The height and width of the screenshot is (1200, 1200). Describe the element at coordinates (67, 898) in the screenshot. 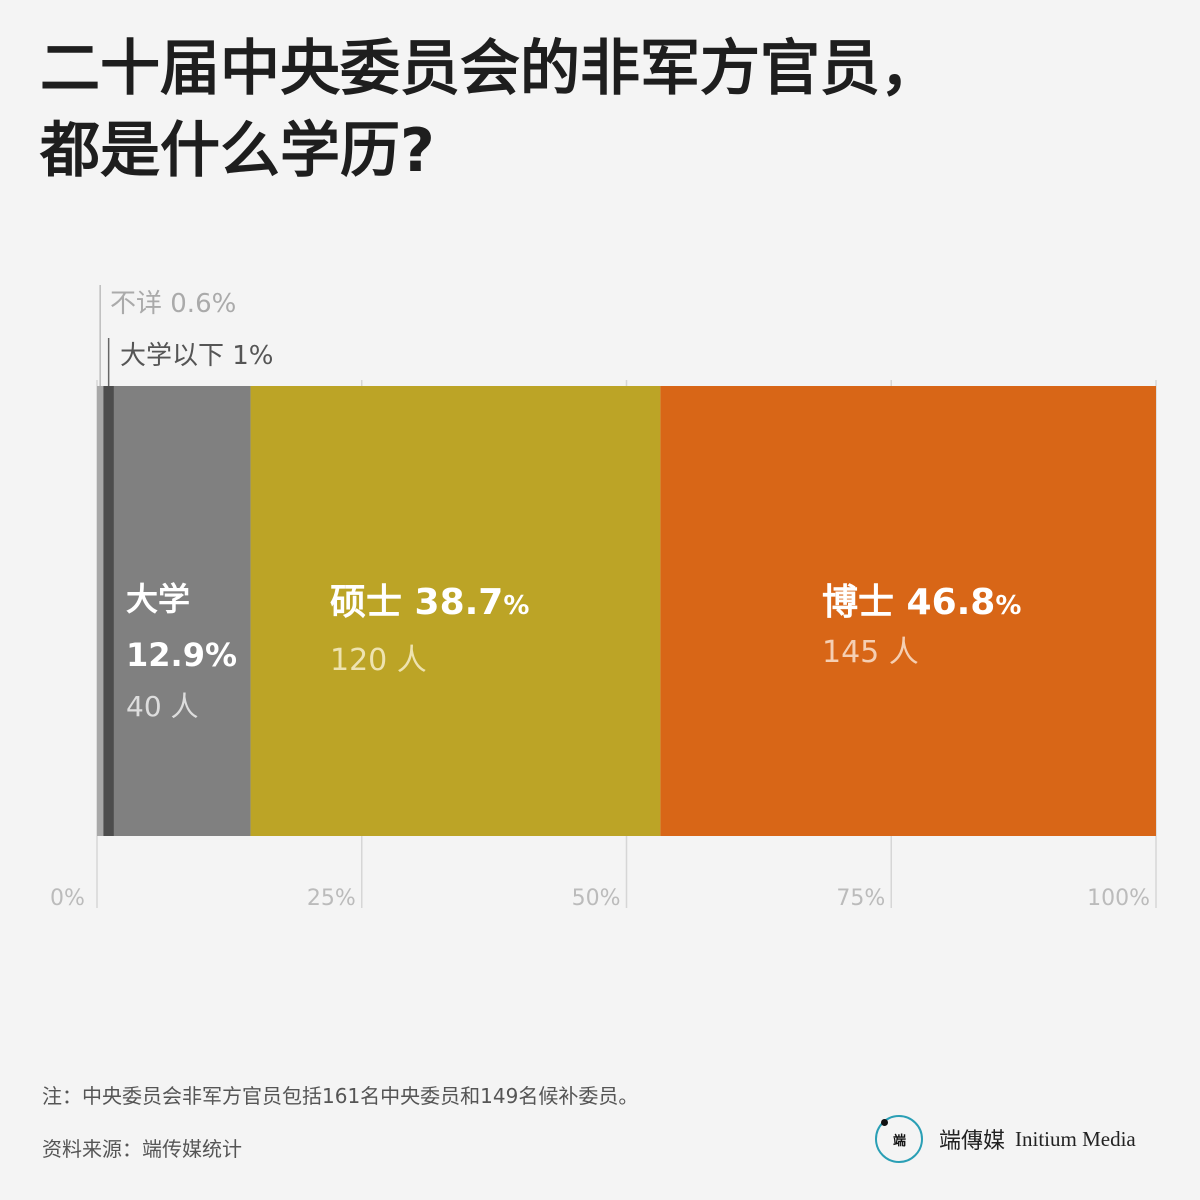

I see `tick-label: 0%` at that location.